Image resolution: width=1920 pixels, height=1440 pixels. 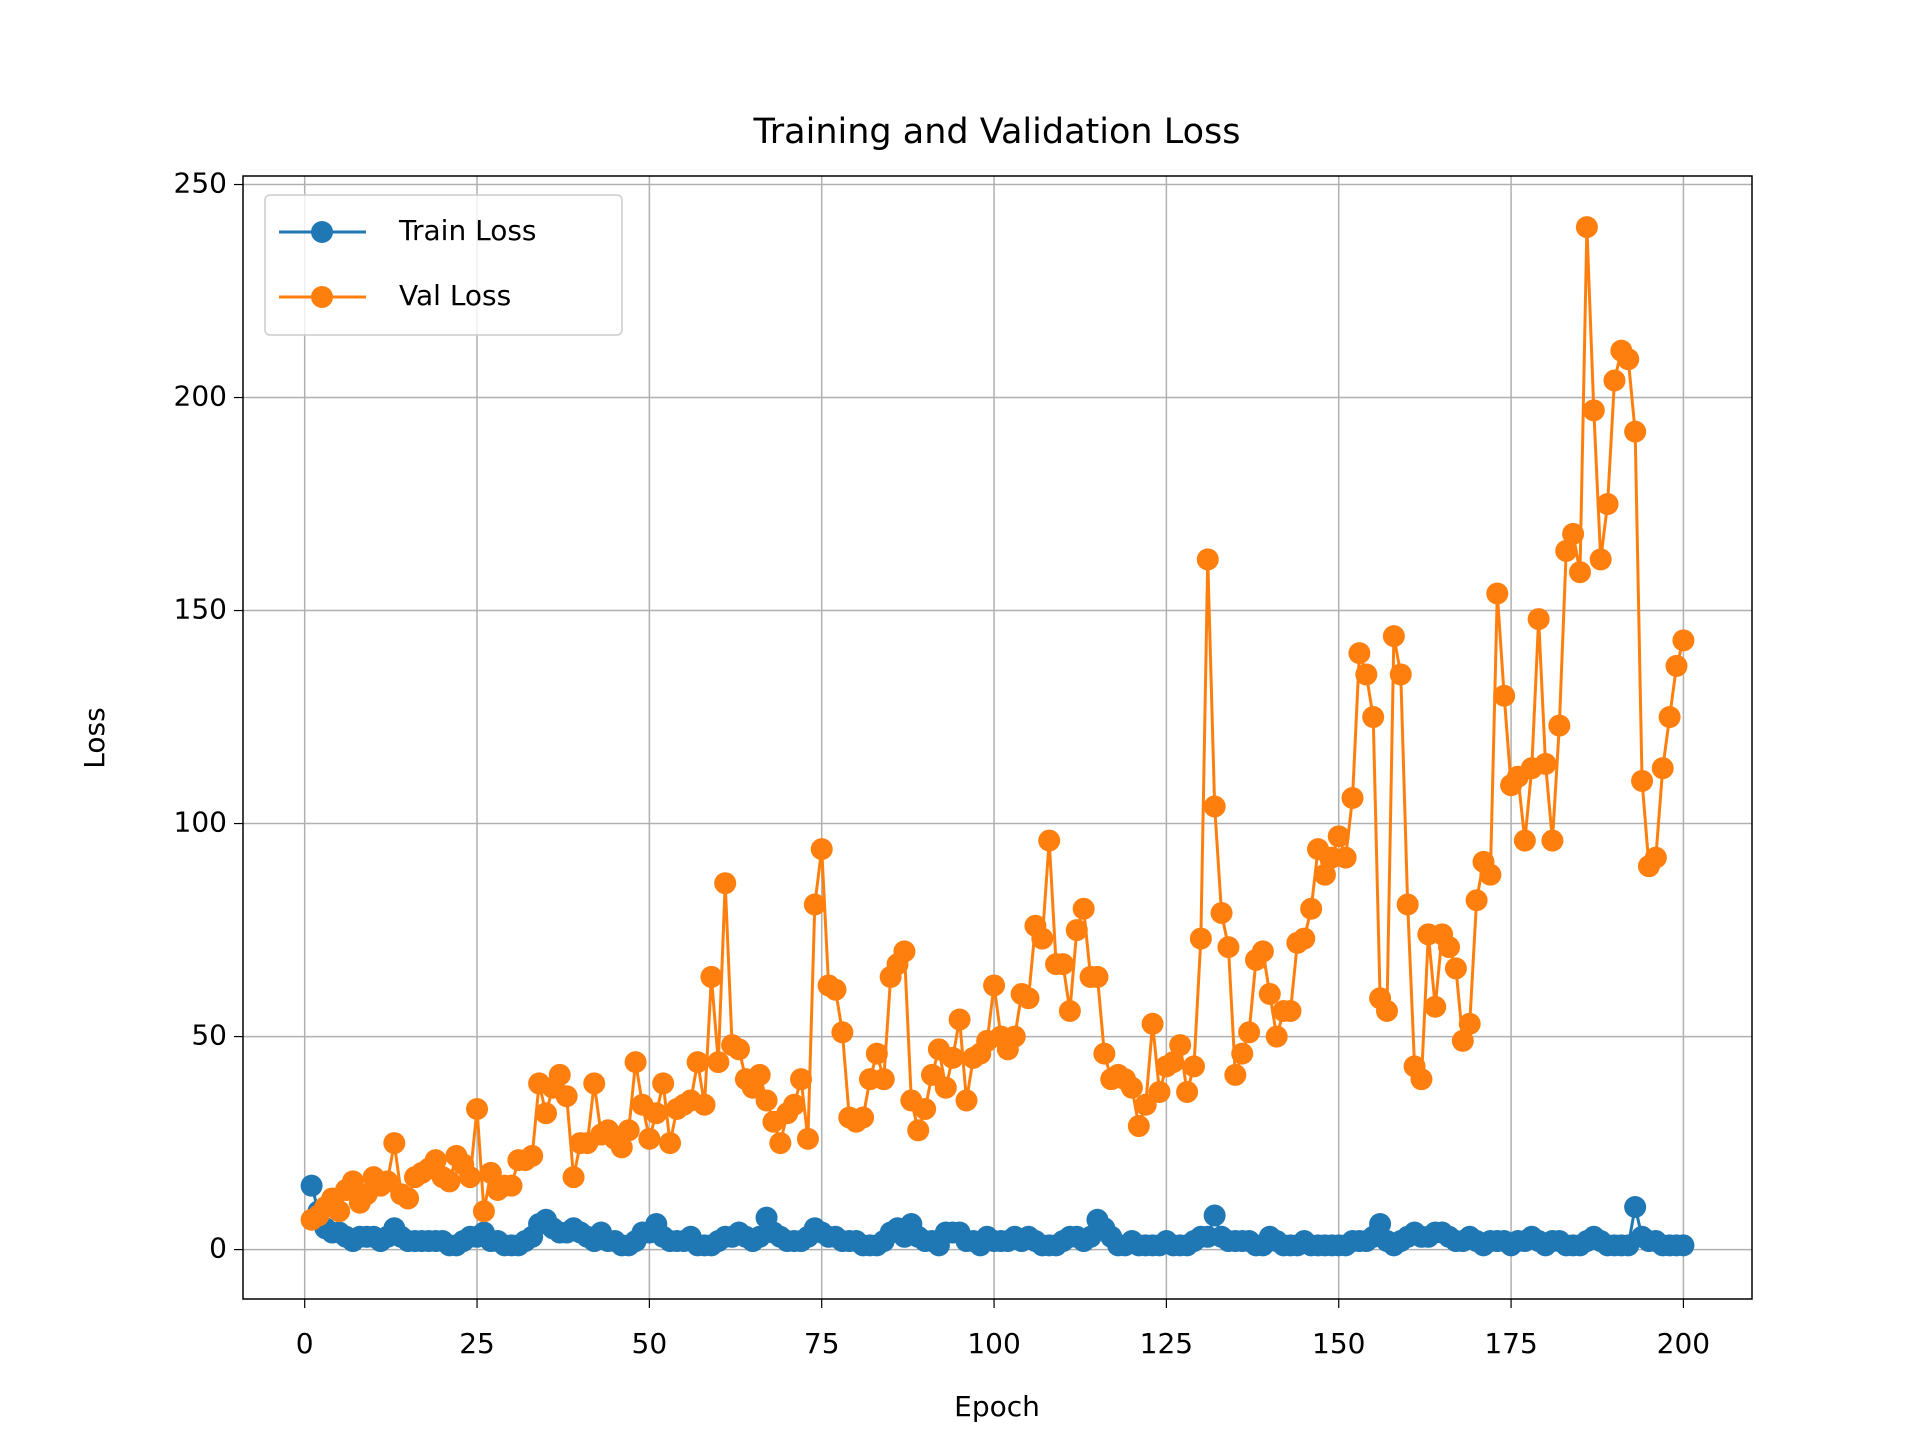 What do you see at coordinates (1338, 1343) in the screenshot?
I see `x-tick-label: 150` at bounding box center [1338, 1343].